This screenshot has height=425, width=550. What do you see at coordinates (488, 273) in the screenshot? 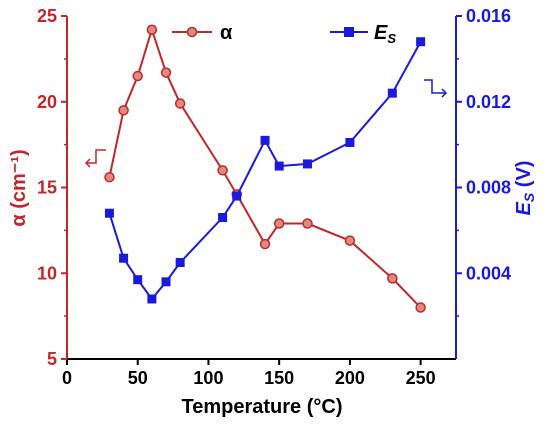
I see `right-tick-label: 0.004` at bounding box center [488, 273].